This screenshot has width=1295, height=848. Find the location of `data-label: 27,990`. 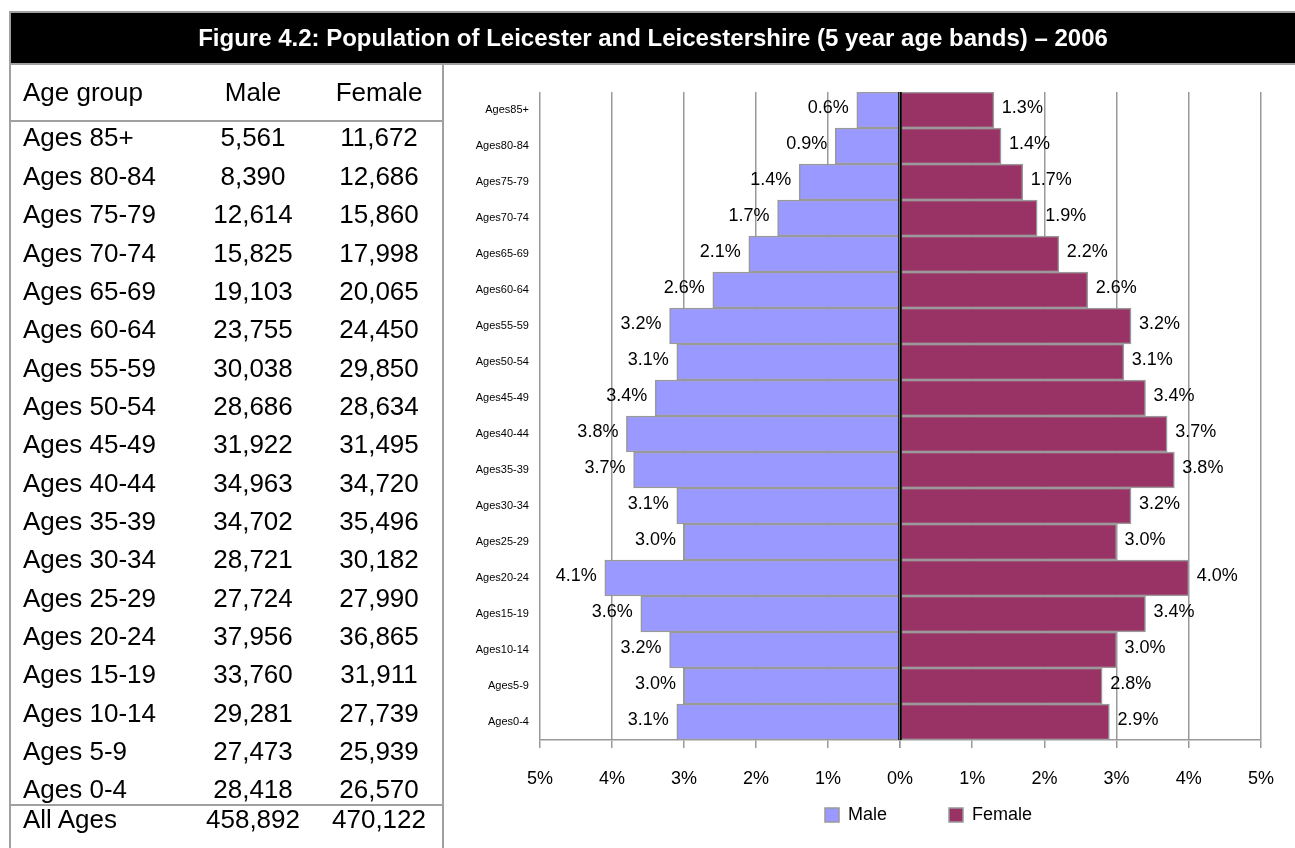

data-label: 27,990 is located at coordinates (379, 597).